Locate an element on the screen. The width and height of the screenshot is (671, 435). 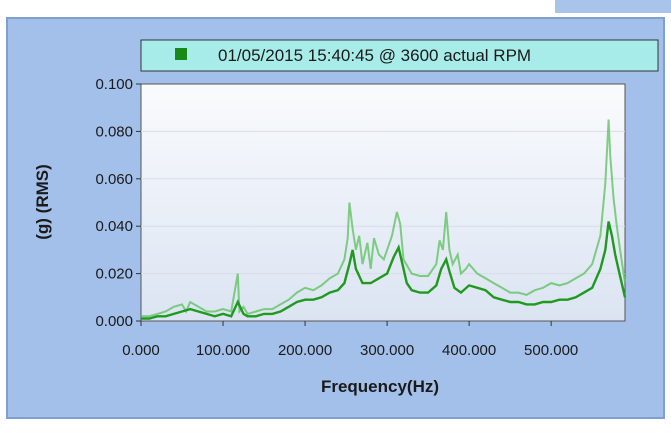
top-tab-edge is located at coordinates (613, 6).